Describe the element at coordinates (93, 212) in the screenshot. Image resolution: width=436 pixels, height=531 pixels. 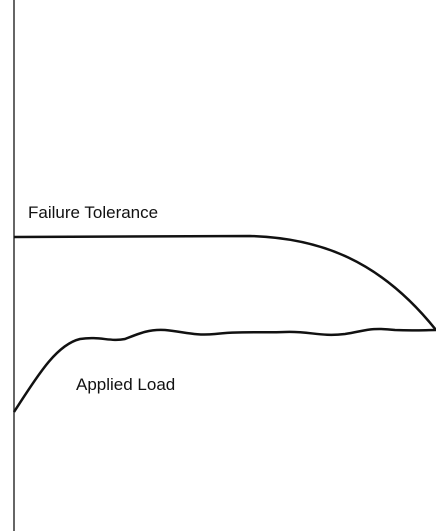
I see `failure-tolerance-label: Failure Tolerance` at that location.